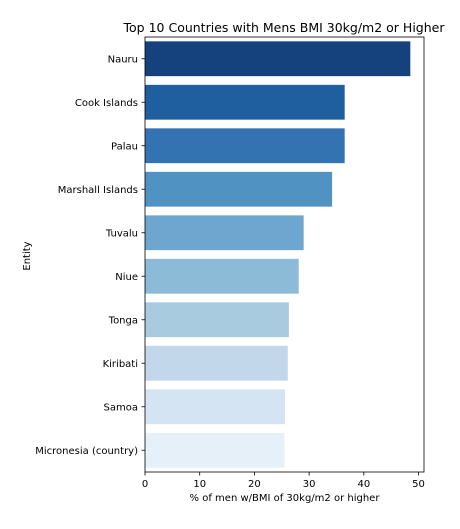  Describe the element at coordinates (199, 484) in the screenshot. I see `x-tick-label: 10` at that location.